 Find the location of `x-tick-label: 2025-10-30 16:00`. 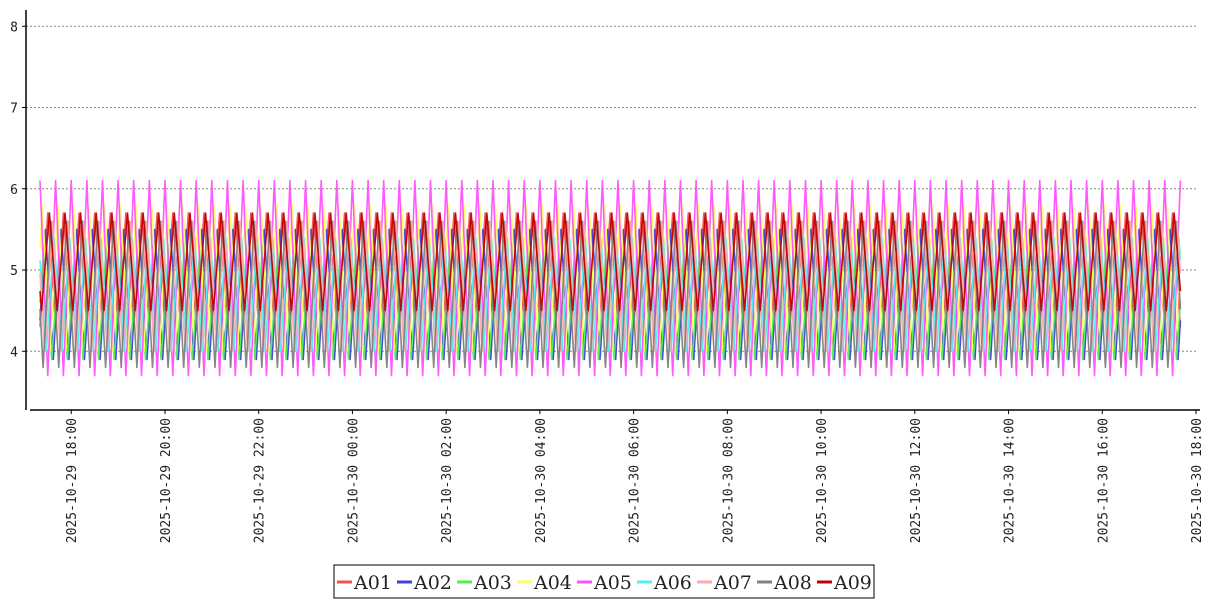

x-tick-label: 2025-10-30 16:00 is located at coordinates (1103, 480).